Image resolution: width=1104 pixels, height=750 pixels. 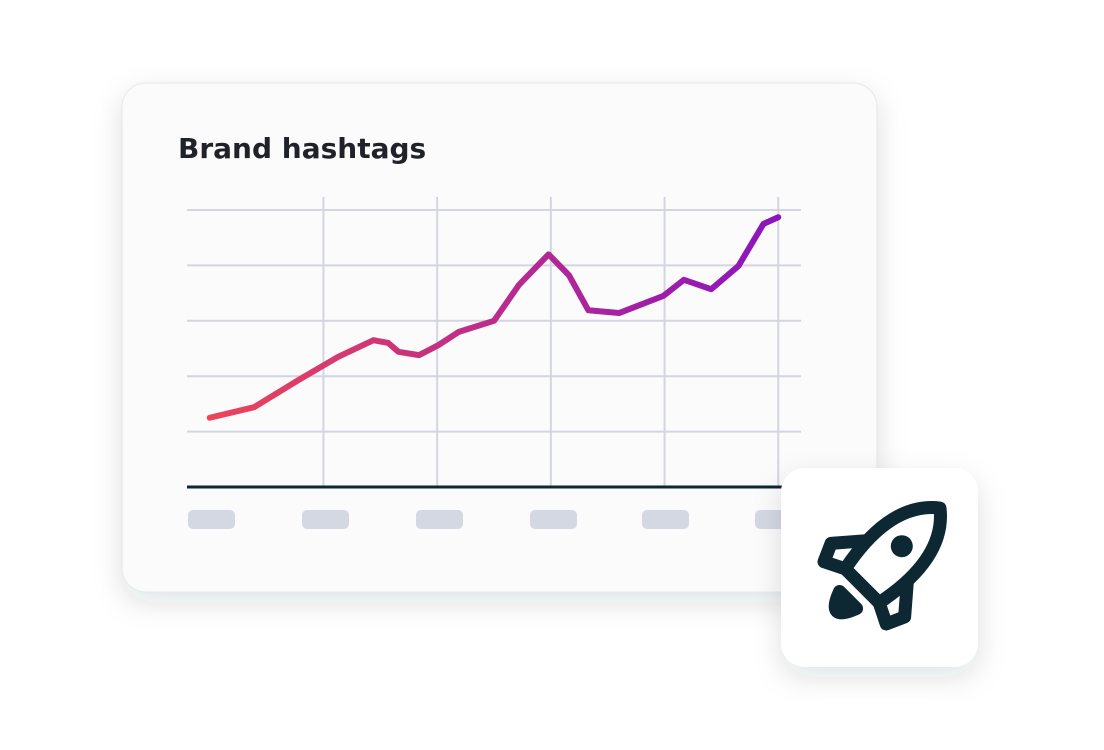 I want to click on chart-title: Brand hashtags, so click(x=302, y=148).